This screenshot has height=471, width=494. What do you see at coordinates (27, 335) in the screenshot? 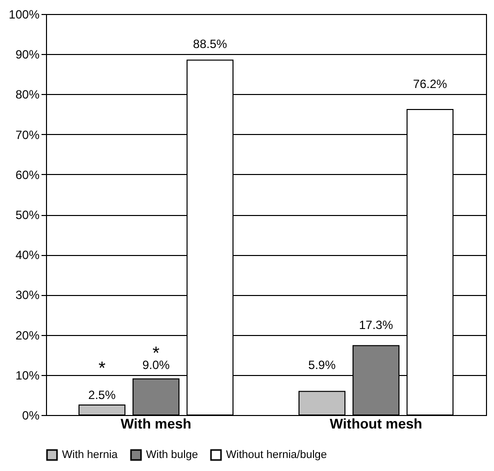
I see `y-tick-label: 20%` at bounding box center [27, 335].